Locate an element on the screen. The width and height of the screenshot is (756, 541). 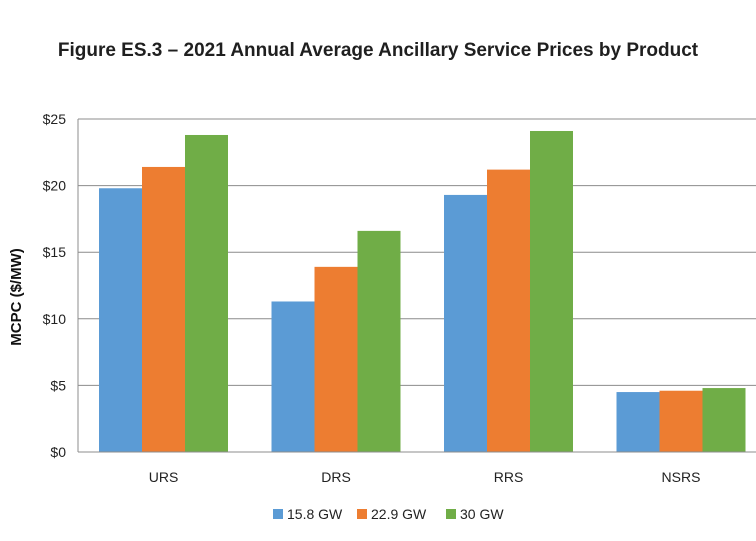
legend: 15.8 GW 22.9 GW 30 GW is located at coordinates (388, 514).